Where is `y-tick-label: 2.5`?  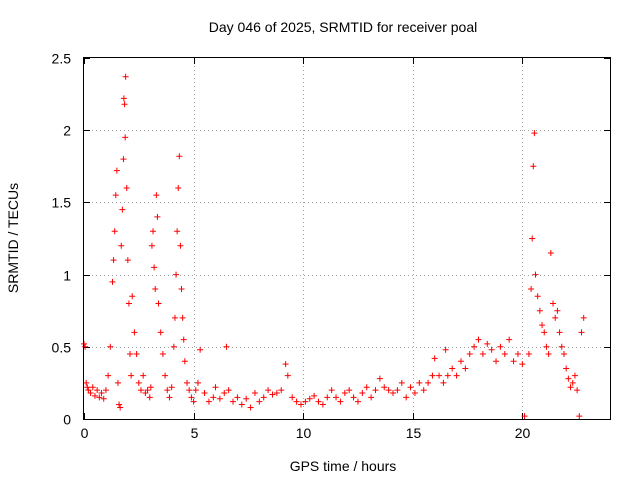 y-tick-label: 2.5 is located at coordinates (62, 59).